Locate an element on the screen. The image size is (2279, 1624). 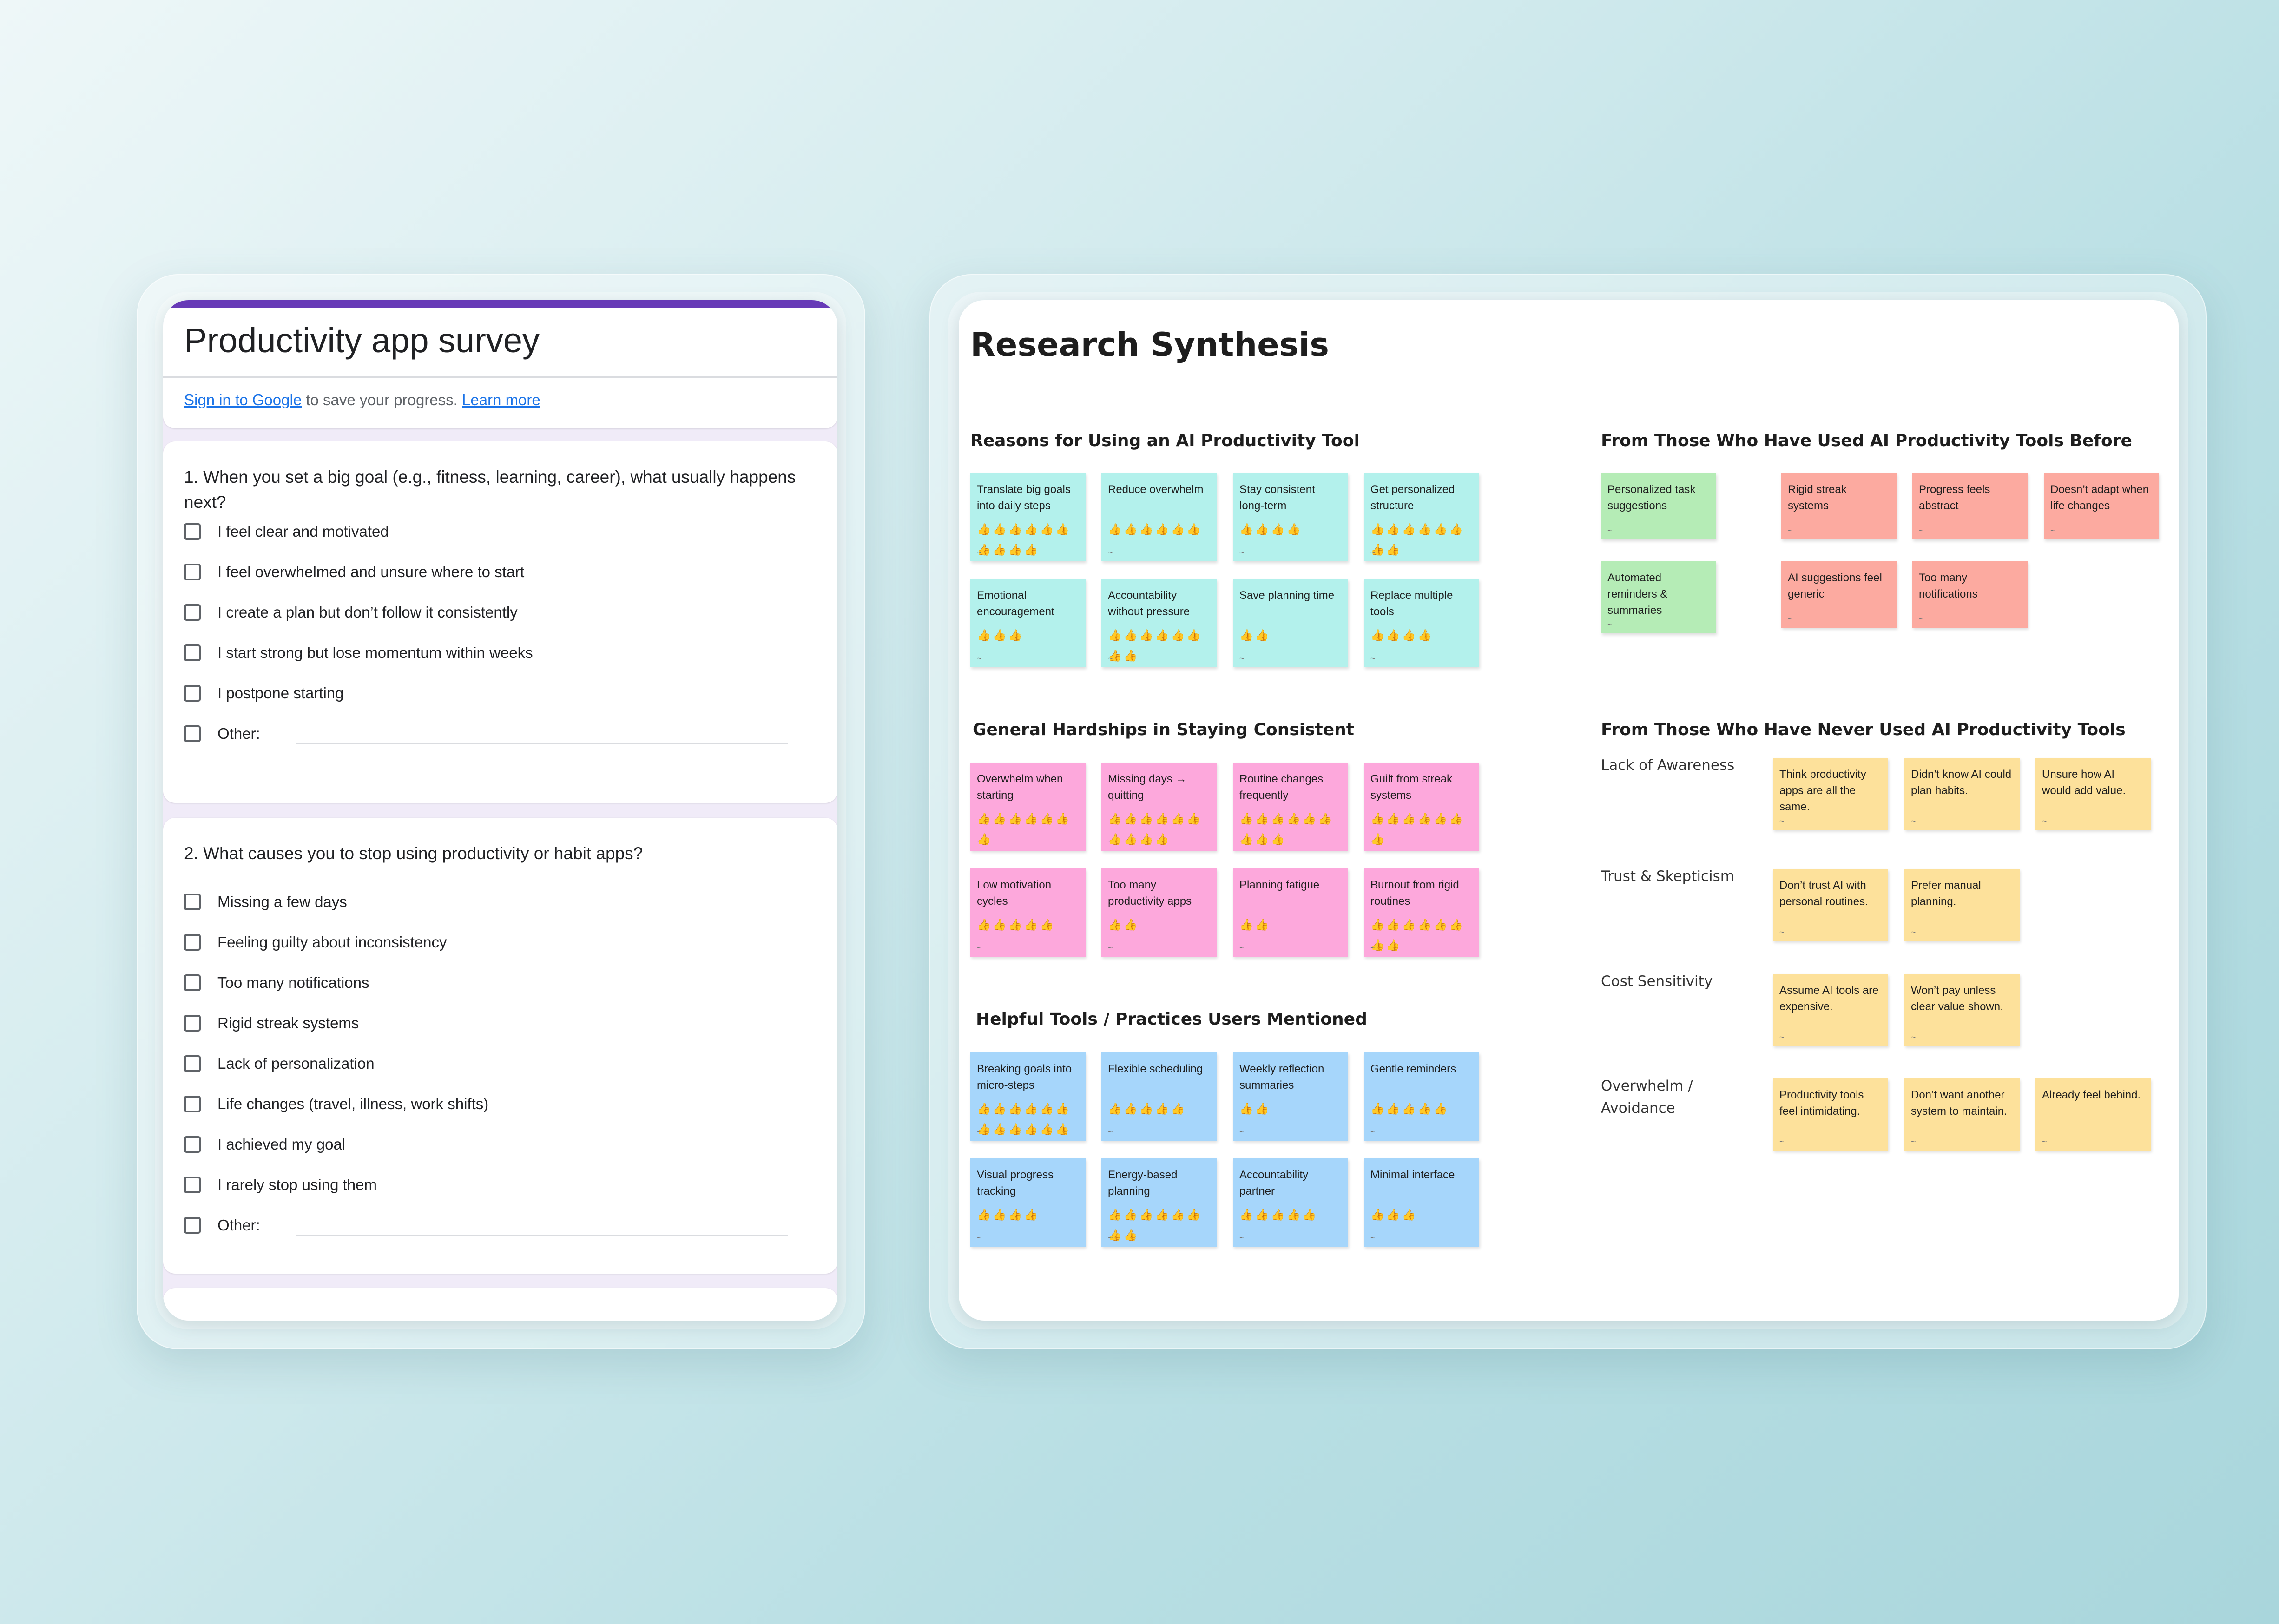
sticky-text: Low motivation cycles is located at coordinates (1014, 893).